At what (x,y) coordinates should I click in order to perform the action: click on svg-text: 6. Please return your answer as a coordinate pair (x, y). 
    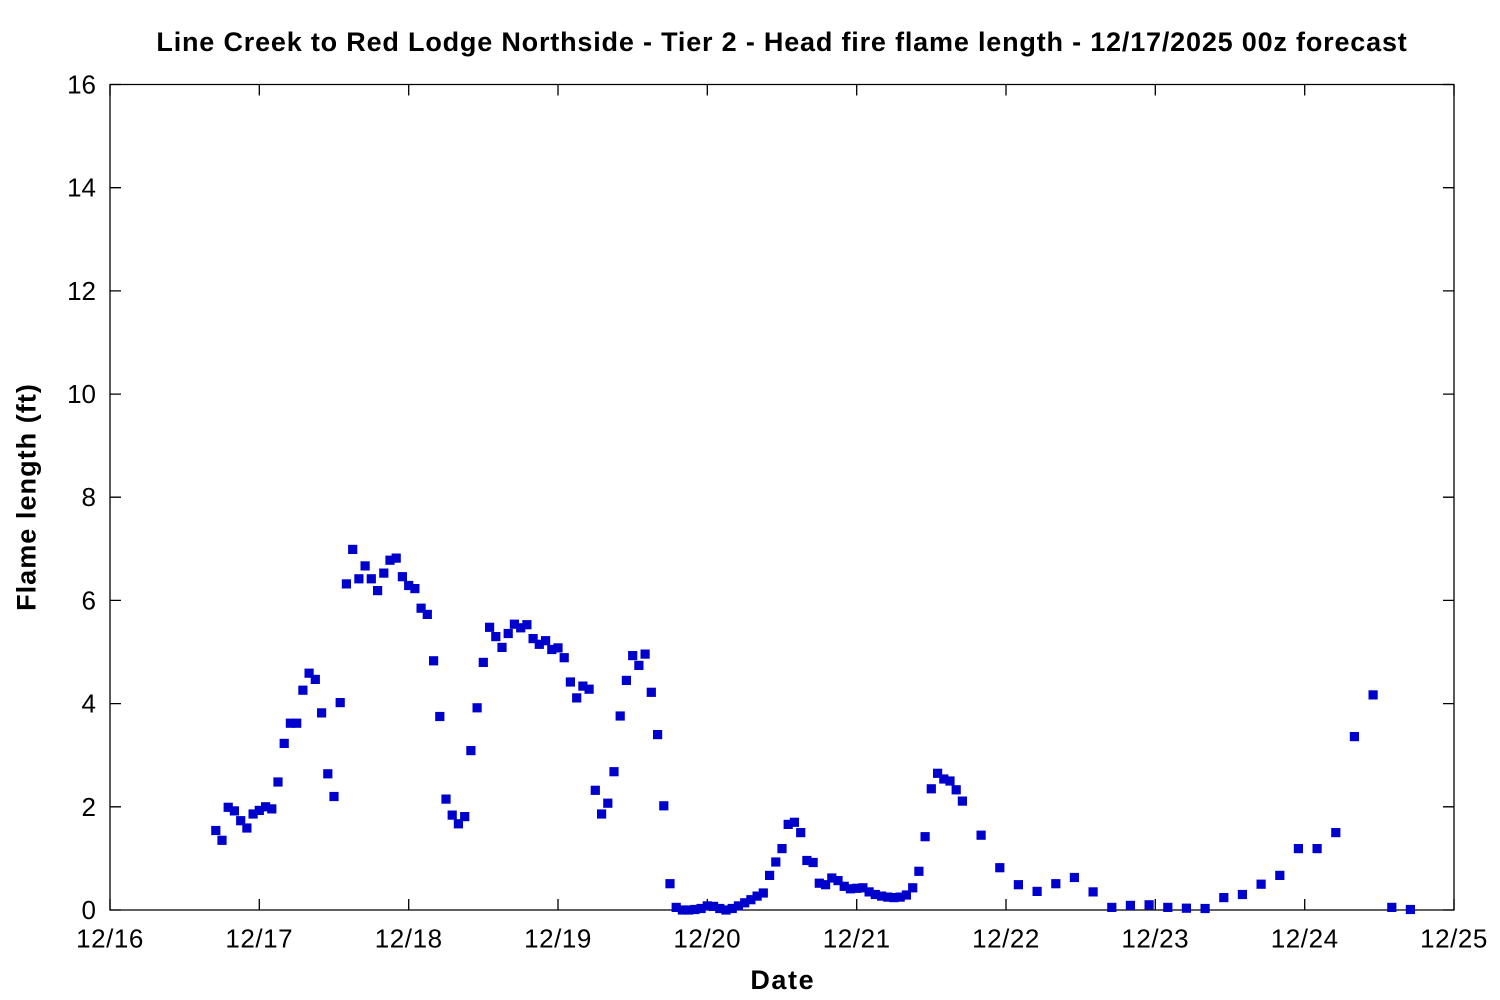
    Looking at the image, I should click on (89, 600).